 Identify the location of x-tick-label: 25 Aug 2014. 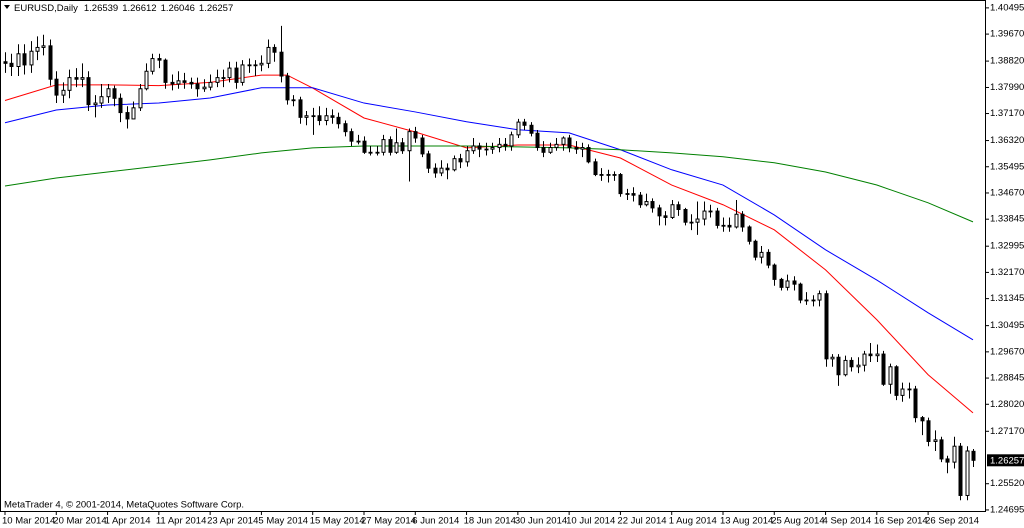
(797, 521).